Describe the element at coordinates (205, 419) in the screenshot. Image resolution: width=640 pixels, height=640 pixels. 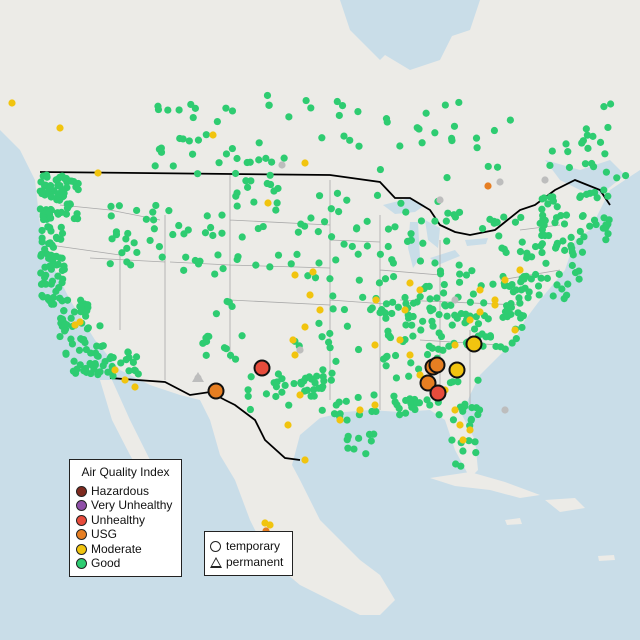
I see `us-mexico-border` at that location.